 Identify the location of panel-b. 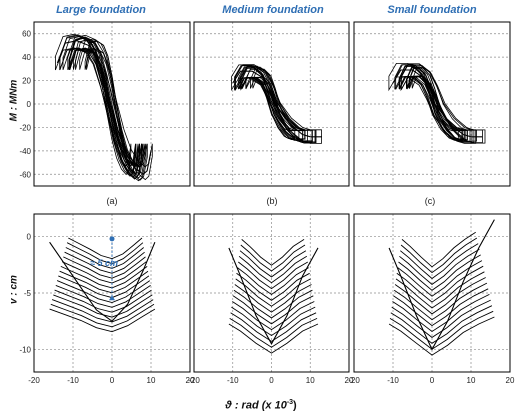
(271, 104).